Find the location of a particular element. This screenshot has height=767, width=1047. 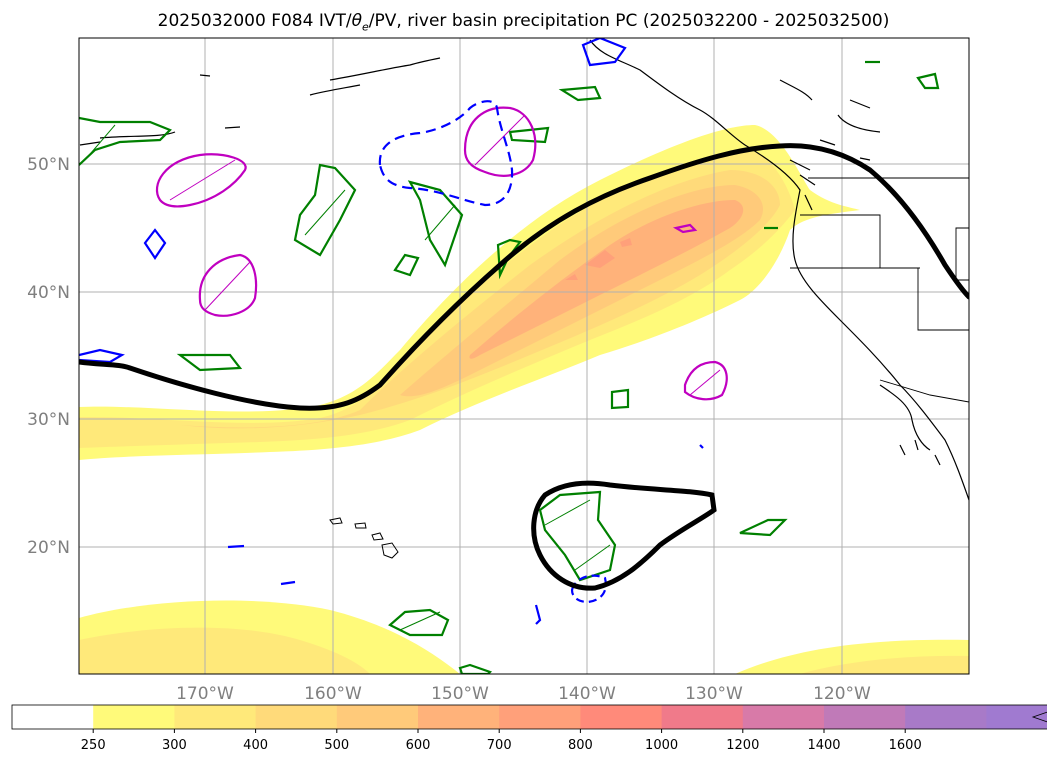

colorbar-tick-label: 1600 is located at coordinates (905, 745).